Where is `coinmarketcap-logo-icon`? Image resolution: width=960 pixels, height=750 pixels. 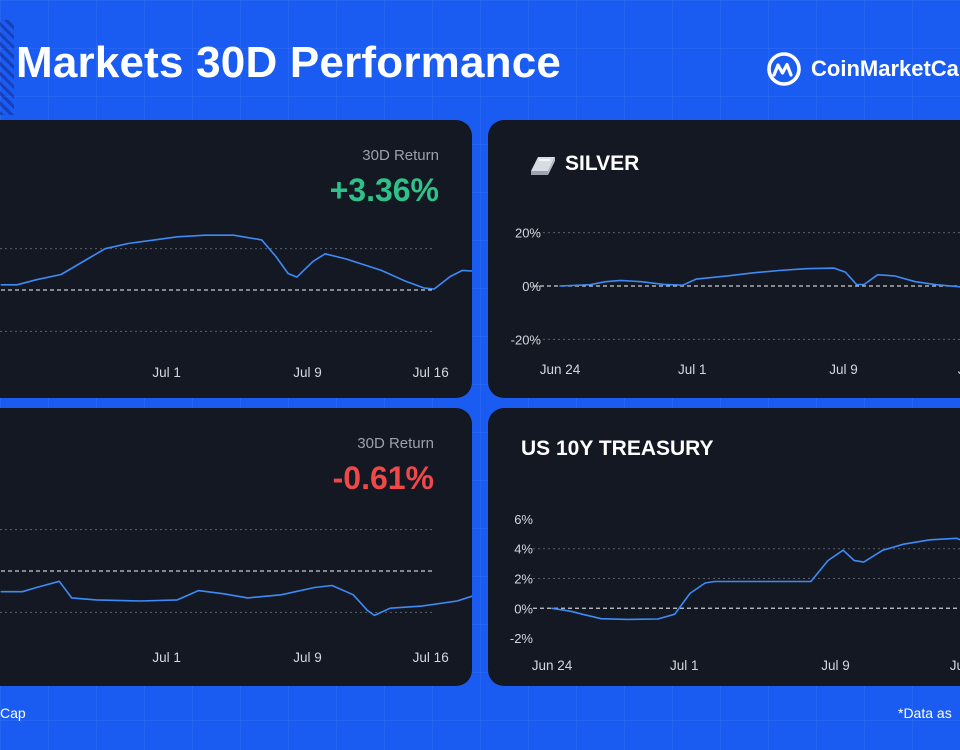 coinmarketcap-logo-icon is located at coordinates (784, 69).